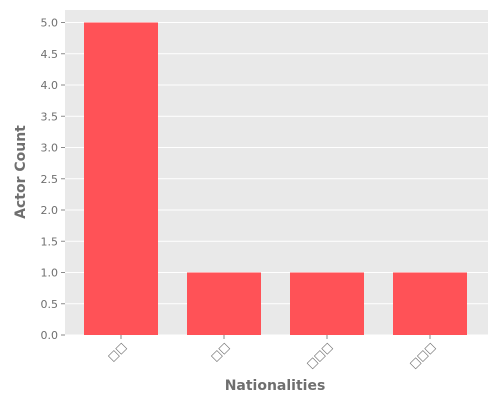 Image resolution: width=500 pixels, height=400 pixels. Describe the element at coordinates (50, 116) in the screenshot. I see `y-tick-label: 3.5` at that location.